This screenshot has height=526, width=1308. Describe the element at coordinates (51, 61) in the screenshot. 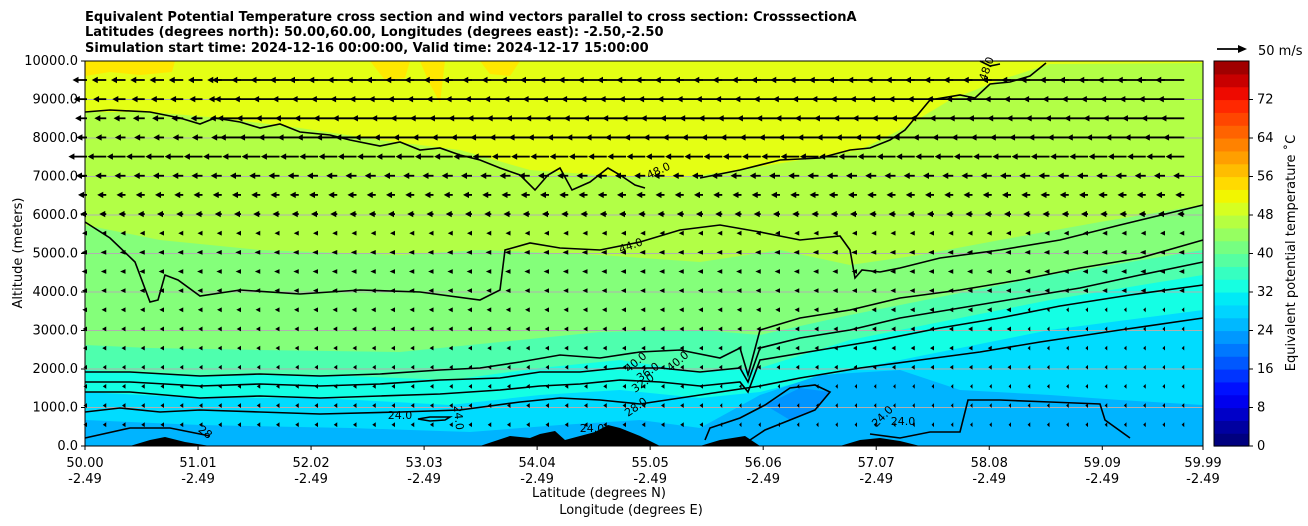

I see `y-tick-label: 10000.0` at that location.